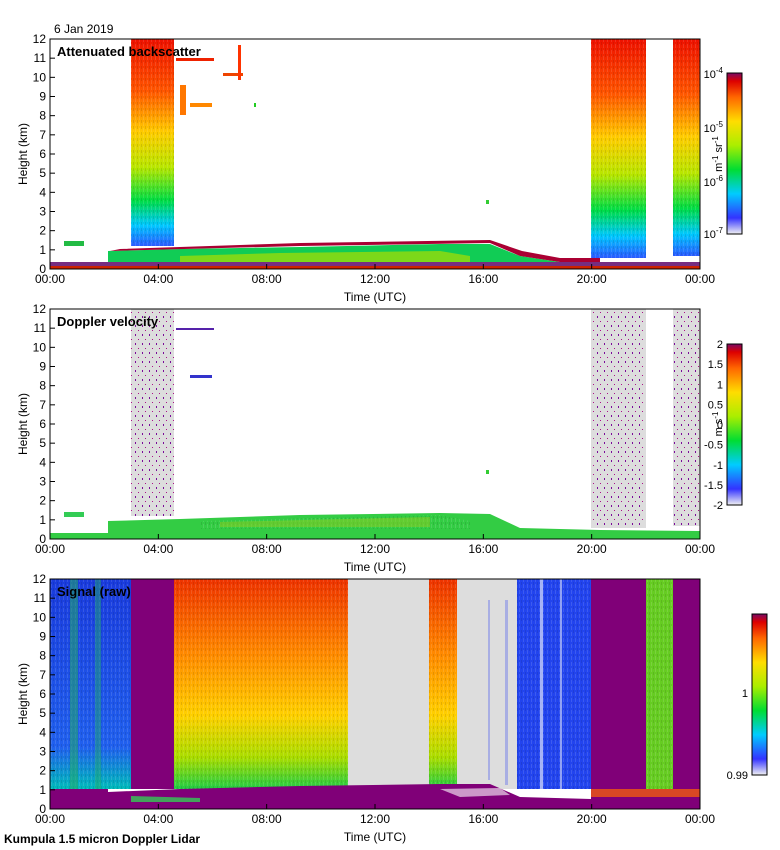 Image resolution: width=780 pixels, height=850 pixels. I want to click on colorbar-tick-label: 2, so click(720, 345).